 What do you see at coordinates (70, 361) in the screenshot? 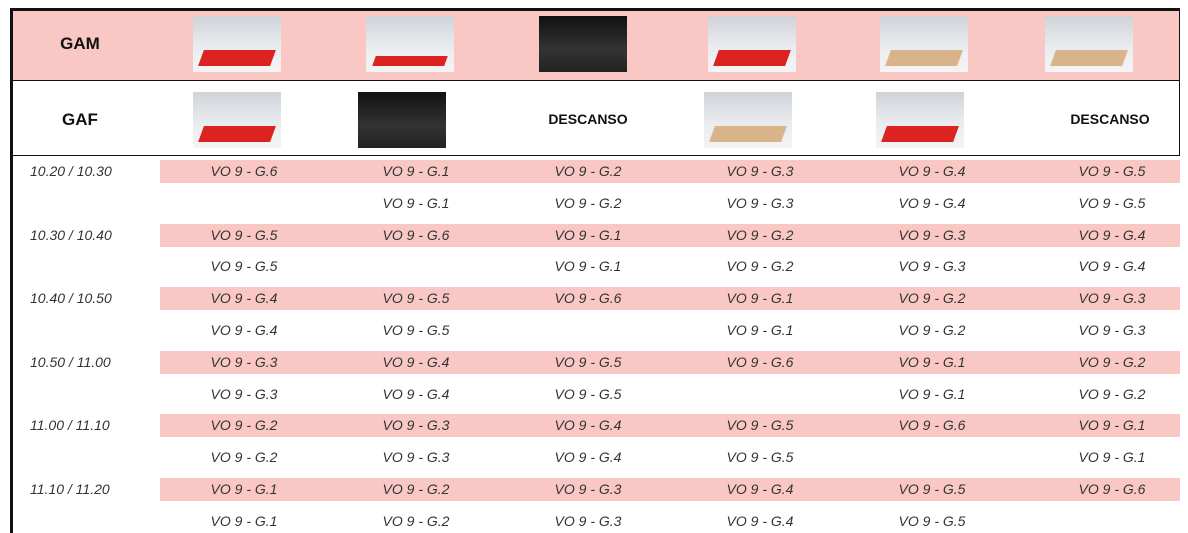
I see `time-label: 10.50 / 11.00` at bounding box center [70, 361].